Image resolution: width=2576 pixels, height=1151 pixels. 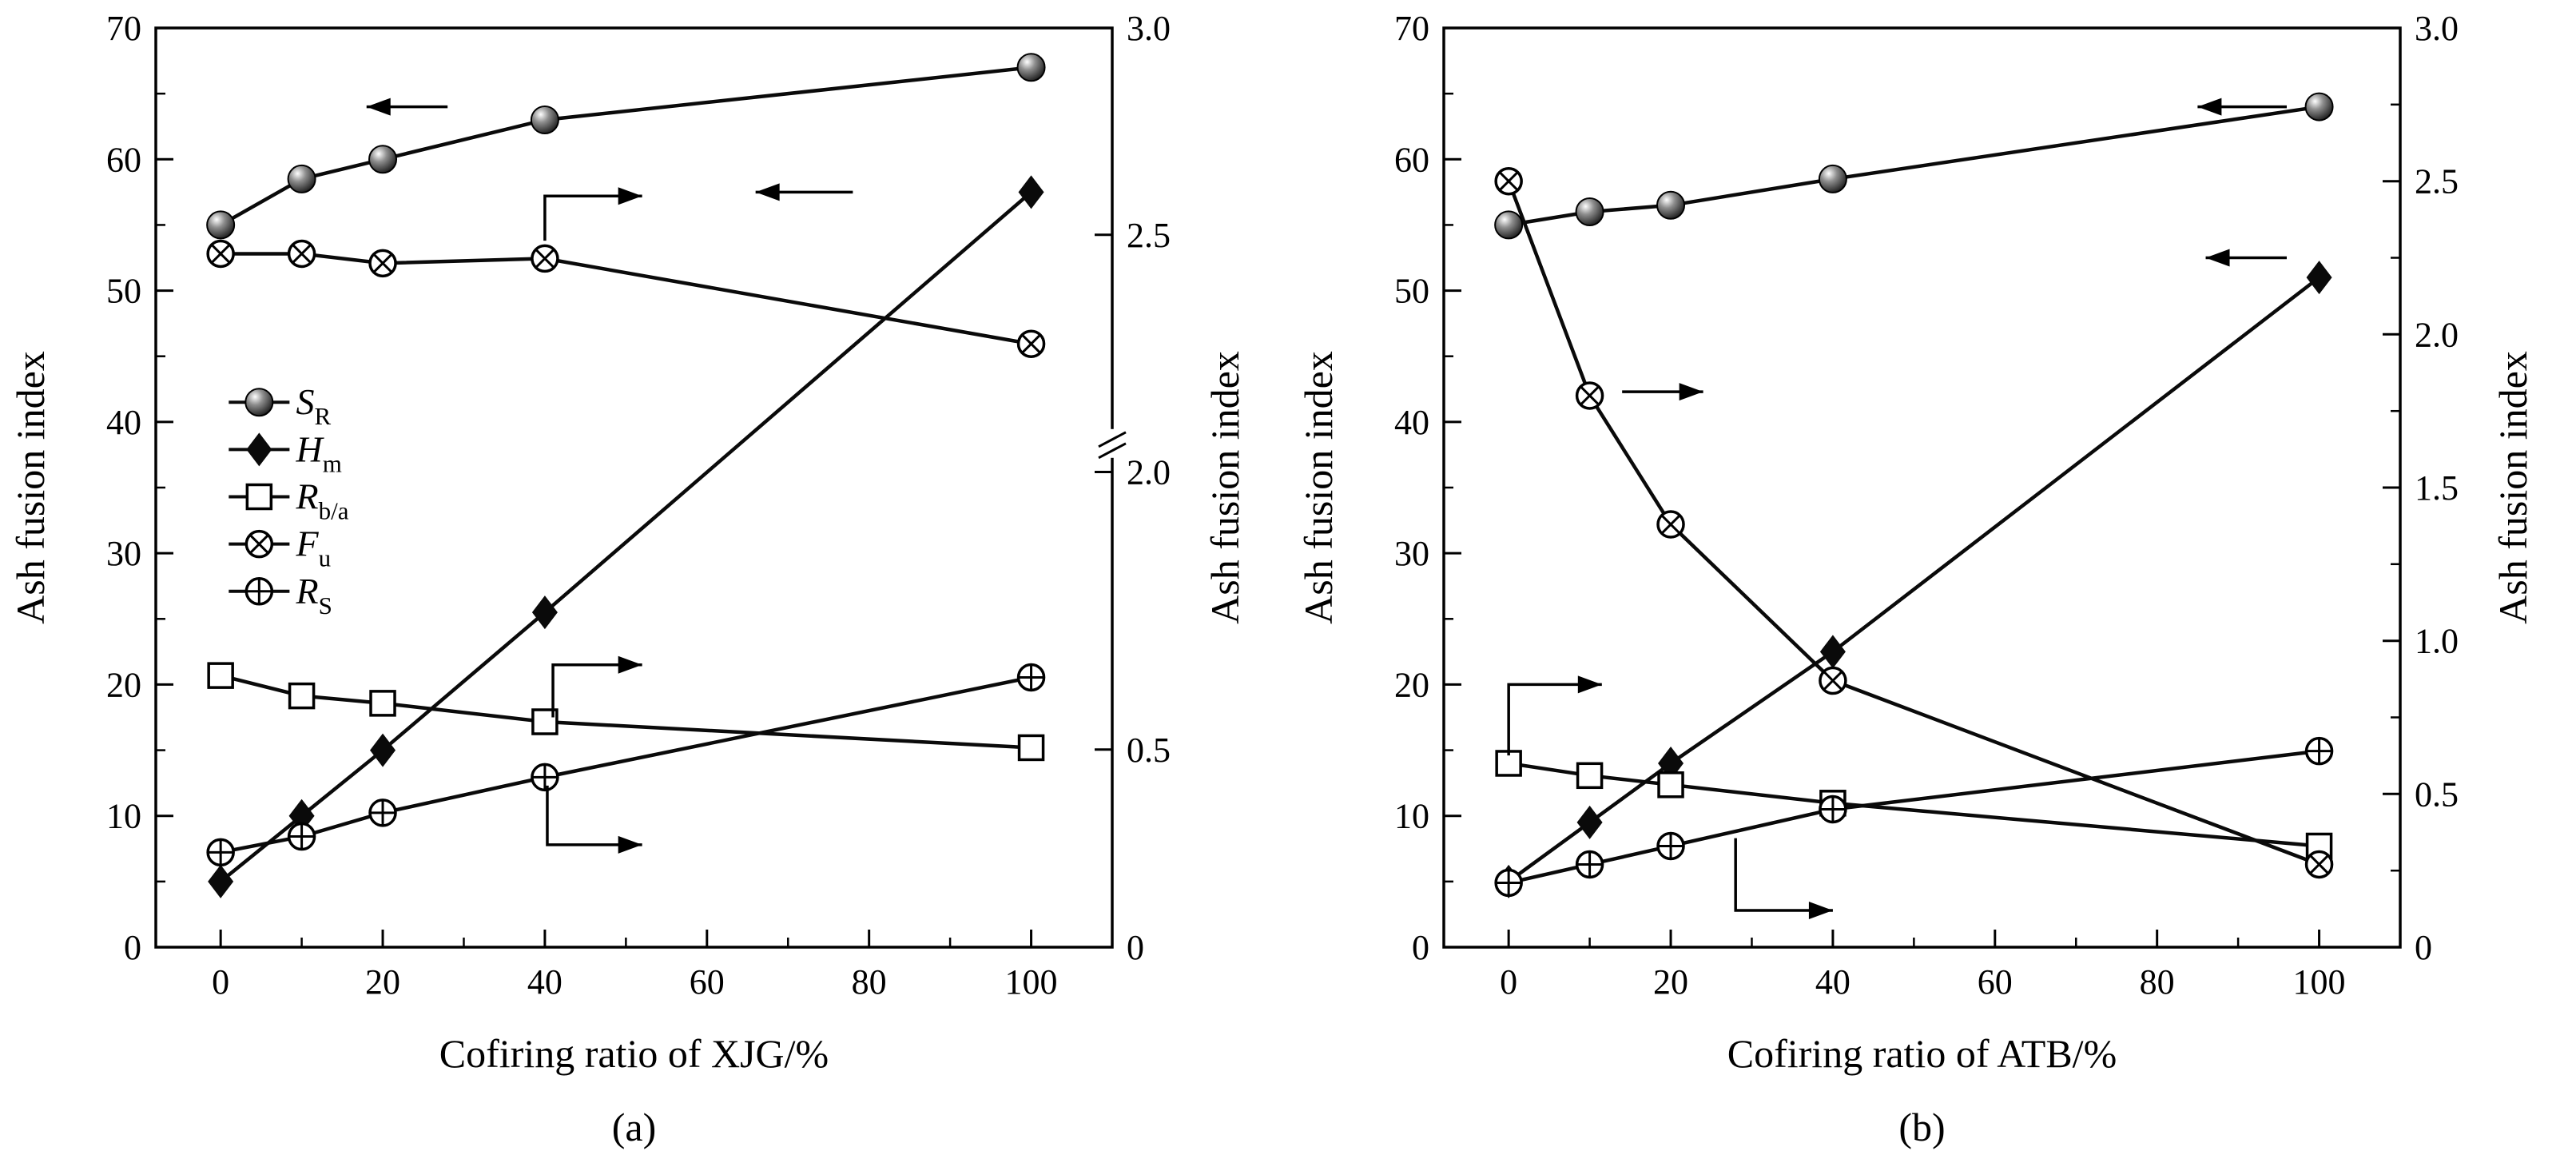 I want to click on x-tick-label: 60, so click(x=707, y=982).